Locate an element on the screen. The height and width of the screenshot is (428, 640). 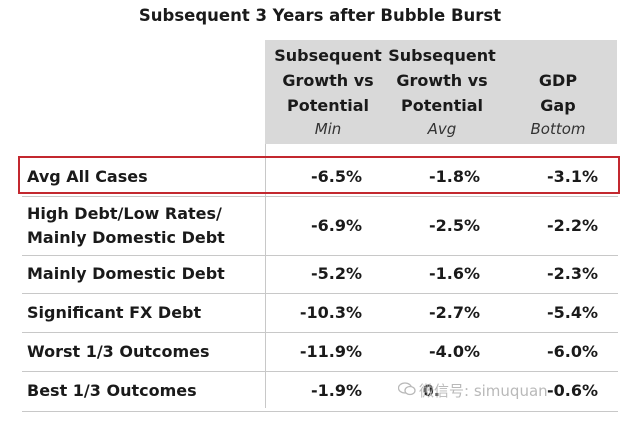
cell-avg: -2.5% is located at coordinates (454, 225).